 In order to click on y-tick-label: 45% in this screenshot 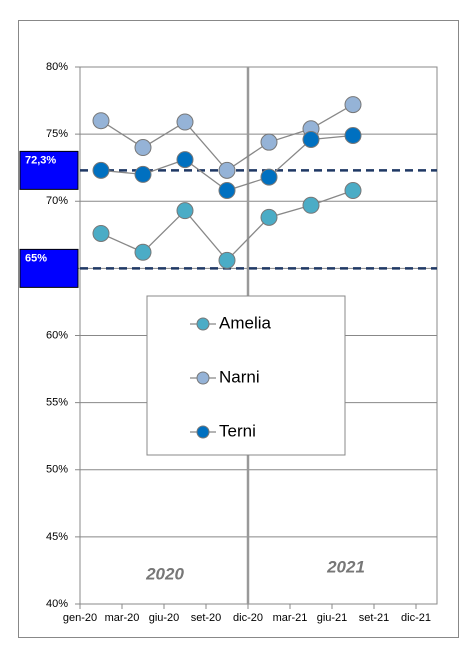, I will do `click(57, 537)`.